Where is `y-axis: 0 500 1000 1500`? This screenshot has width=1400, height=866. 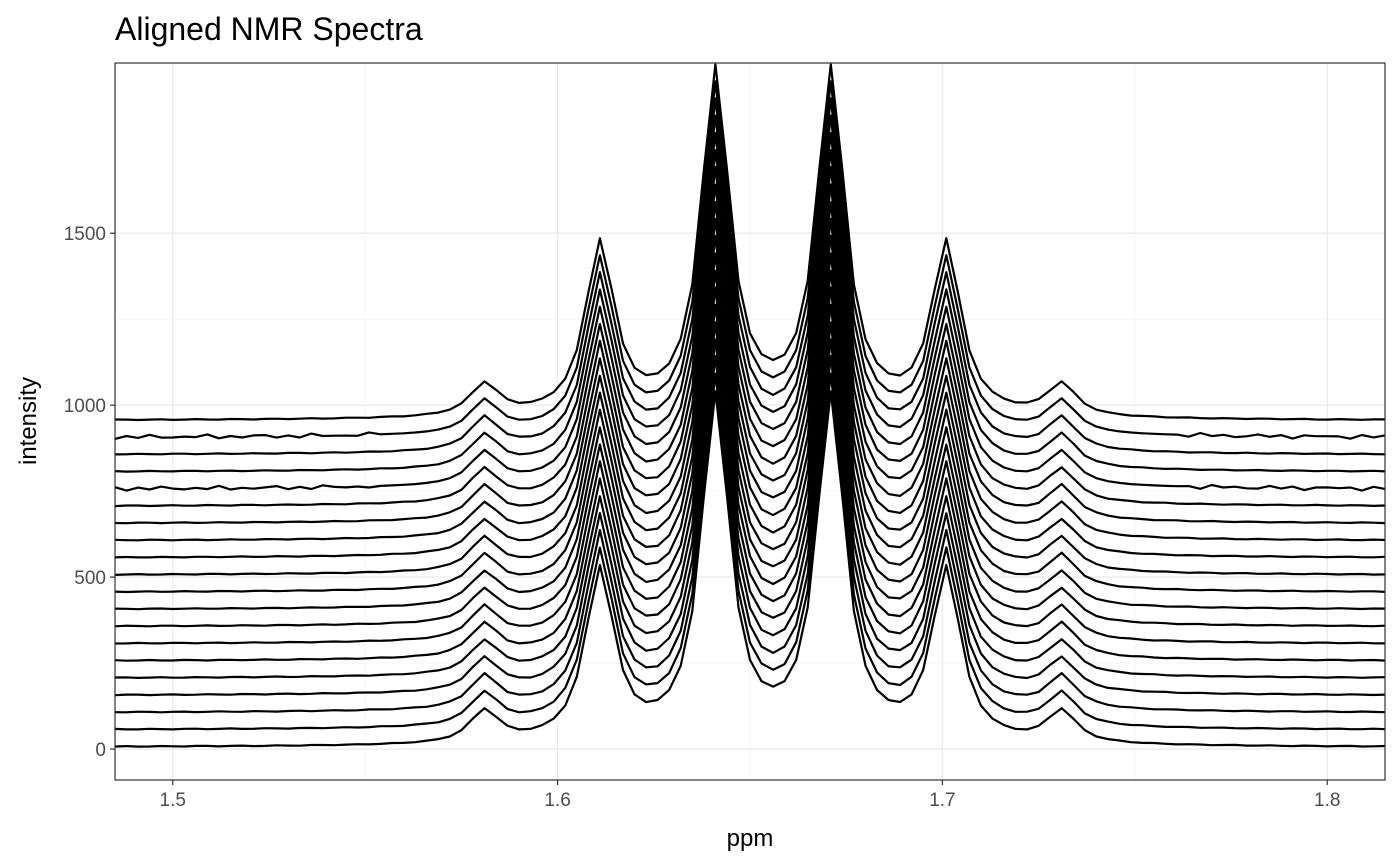 y-axis: 0 500 1000 1500 is located at coordinates (89, 492).